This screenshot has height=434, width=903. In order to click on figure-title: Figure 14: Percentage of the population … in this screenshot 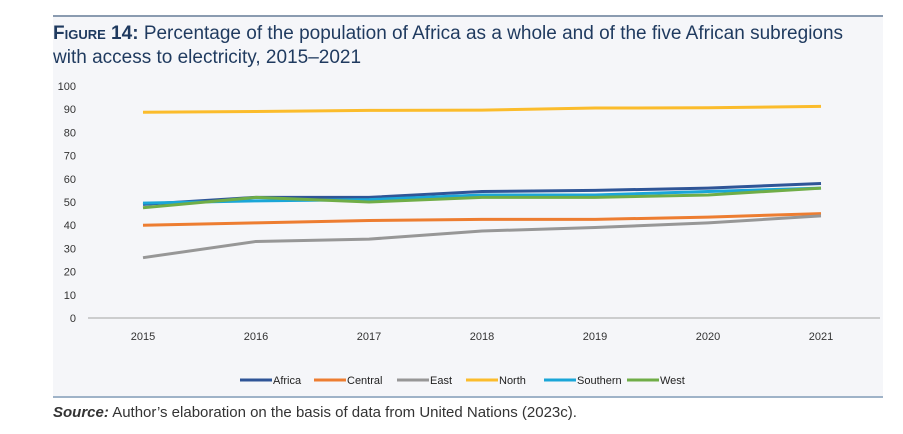, I will do `click(463, 46)`.